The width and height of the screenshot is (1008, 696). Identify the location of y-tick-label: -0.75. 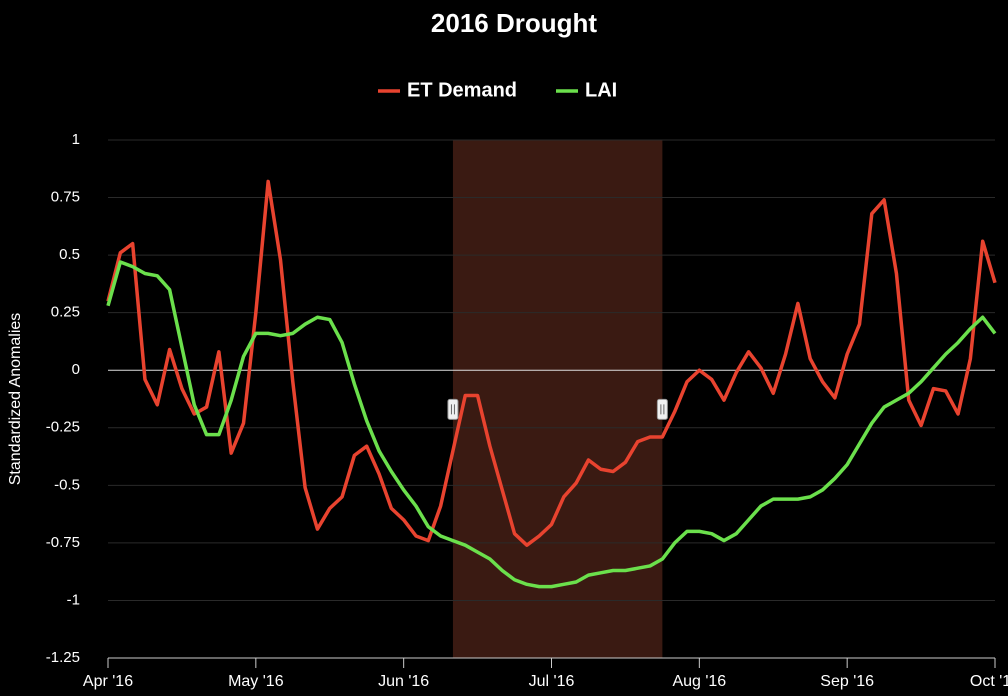
(63, 542).